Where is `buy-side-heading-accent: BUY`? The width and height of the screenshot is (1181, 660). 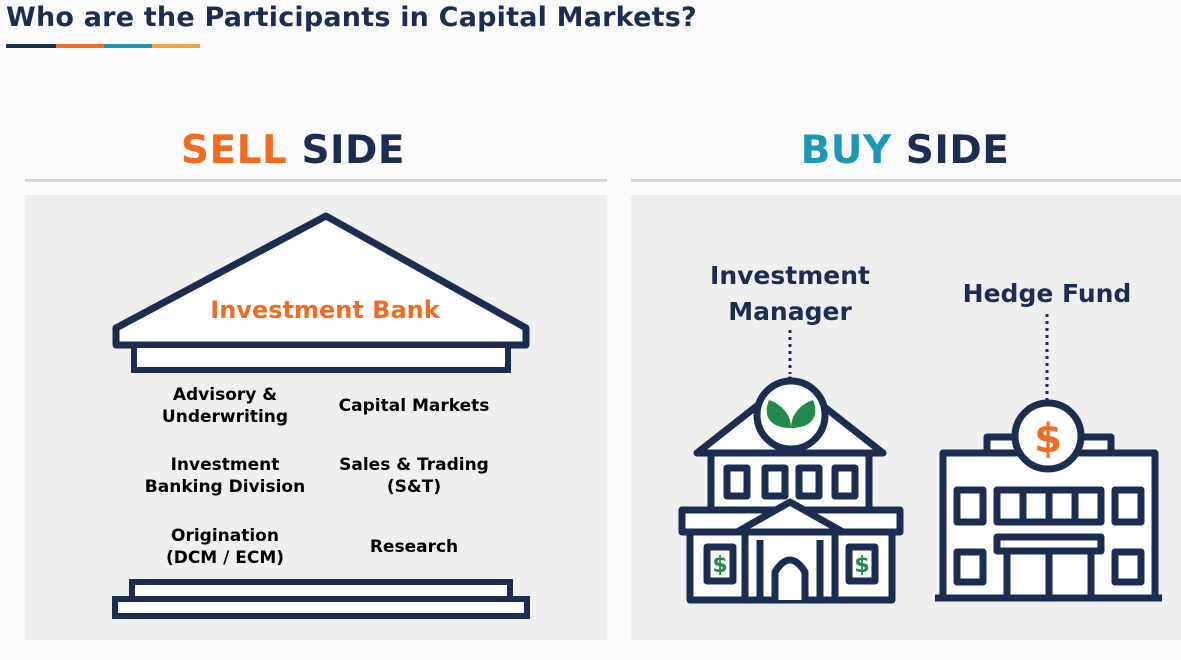
buy-side-heading-accent: BUY is located at coordinates (846, 150).